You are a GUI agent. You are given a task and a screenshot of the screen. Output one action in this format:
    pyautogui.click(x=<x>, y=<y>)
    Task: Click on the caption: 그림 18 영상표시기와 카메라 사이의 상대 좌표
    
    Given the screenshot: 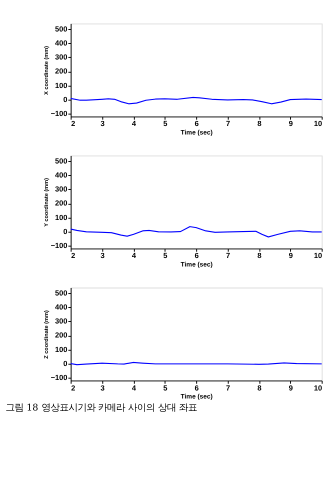 What is the action you would take?
    pyautogui.click(x=102, y=408)
    